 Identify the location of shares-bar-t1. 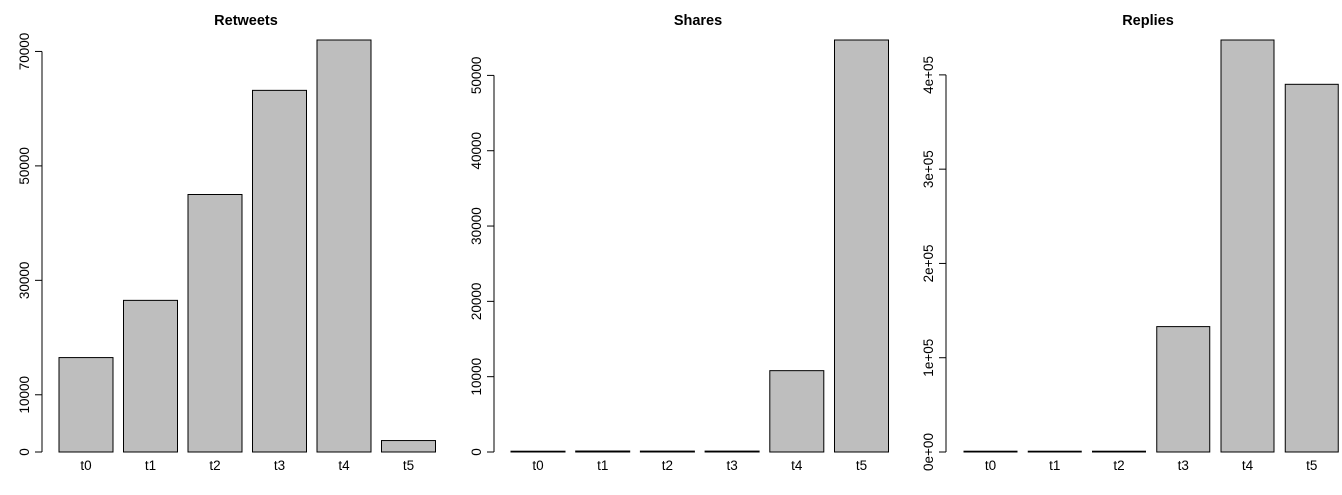
(603, 451).